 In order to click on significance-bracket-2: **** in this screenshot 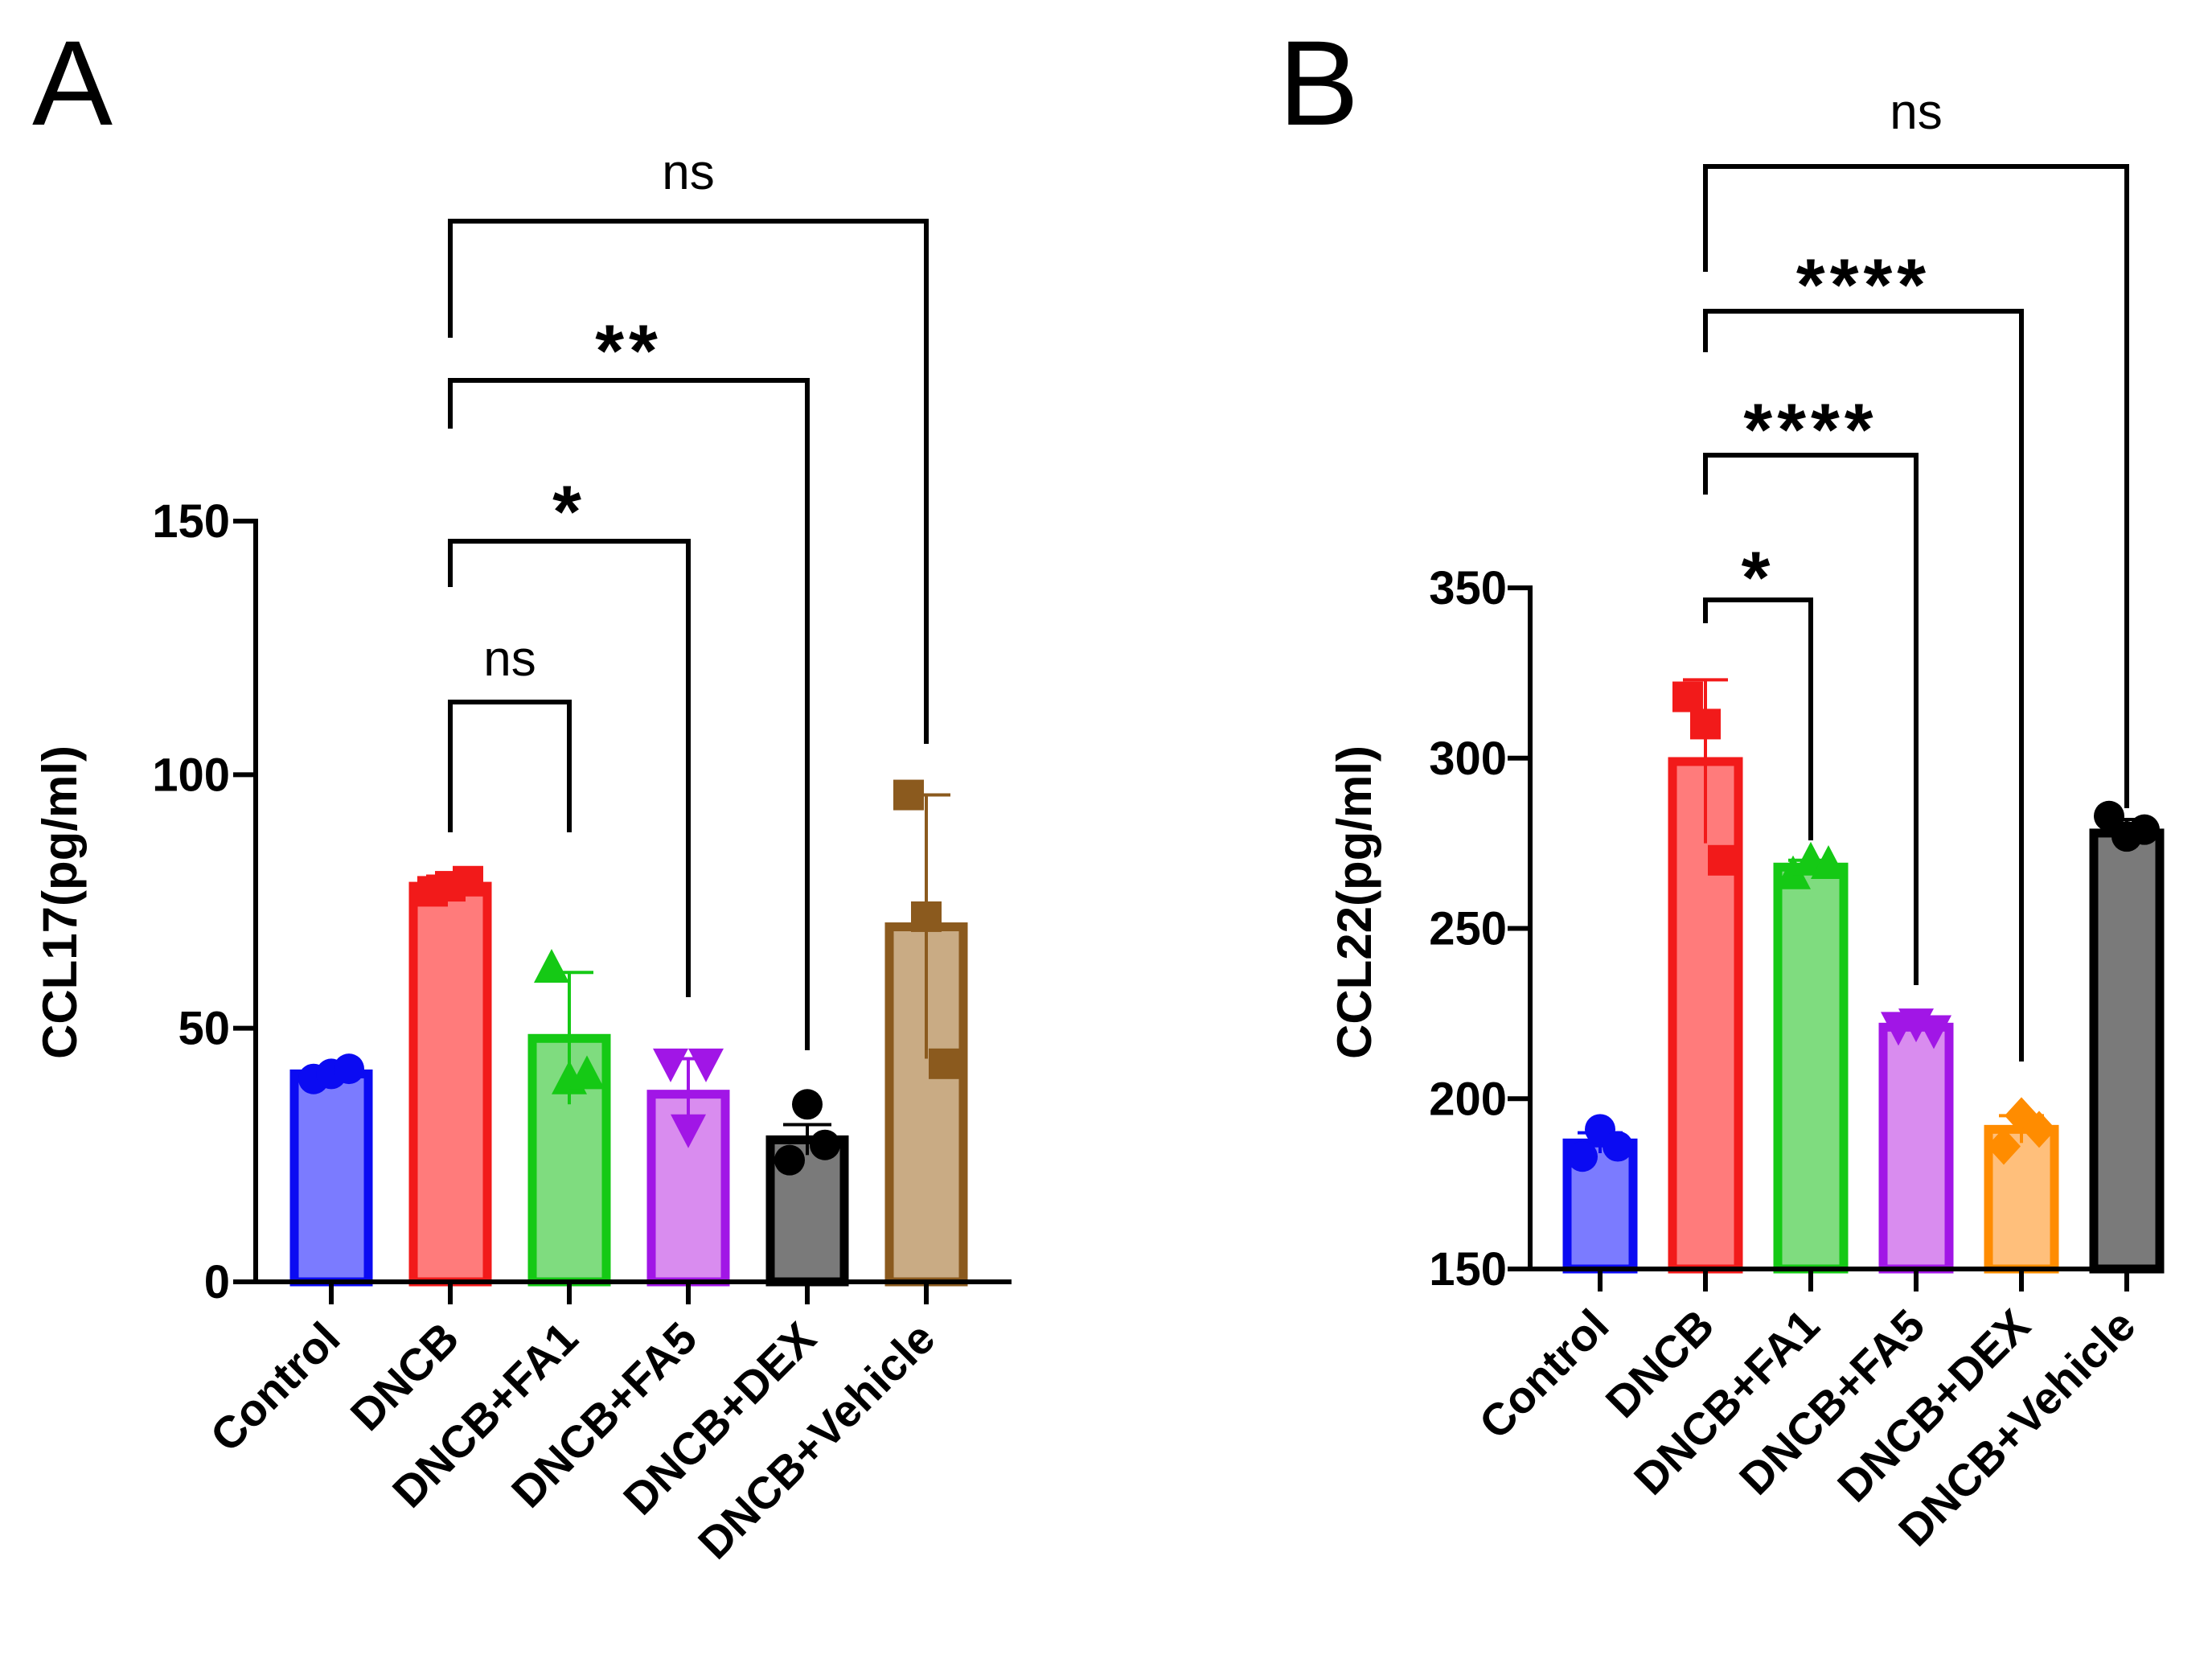, I will do `click(1811, 687)`.